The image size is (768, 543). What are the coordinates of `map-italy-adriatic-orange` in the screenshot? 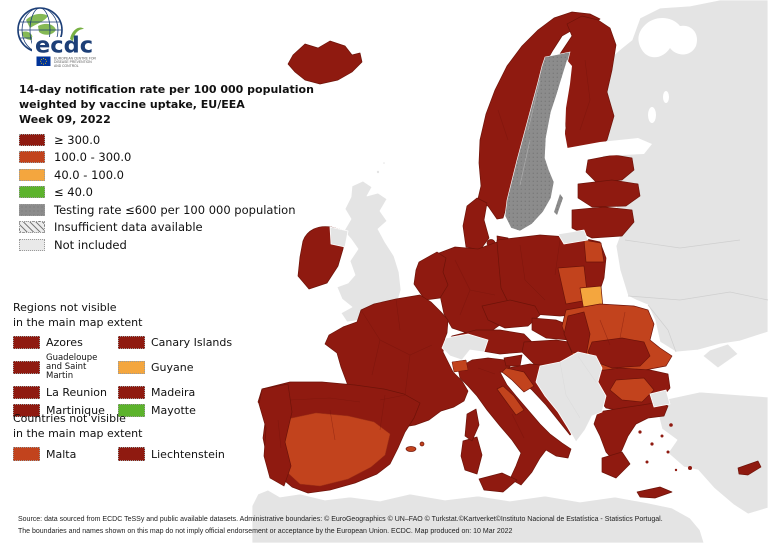 It's located at (510, 400).